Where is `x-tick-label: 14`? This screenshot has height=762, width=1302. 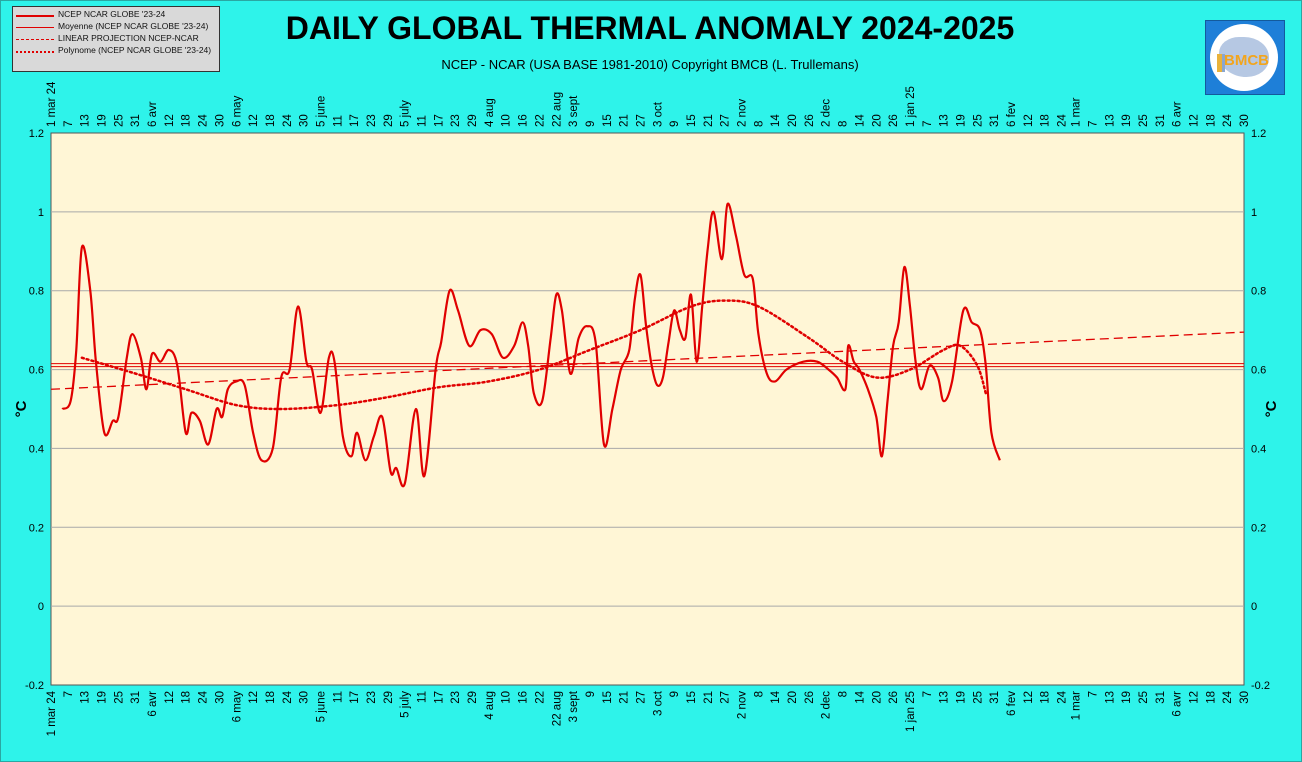 x-tick-label: 14 is located at coordinates (860, 696).